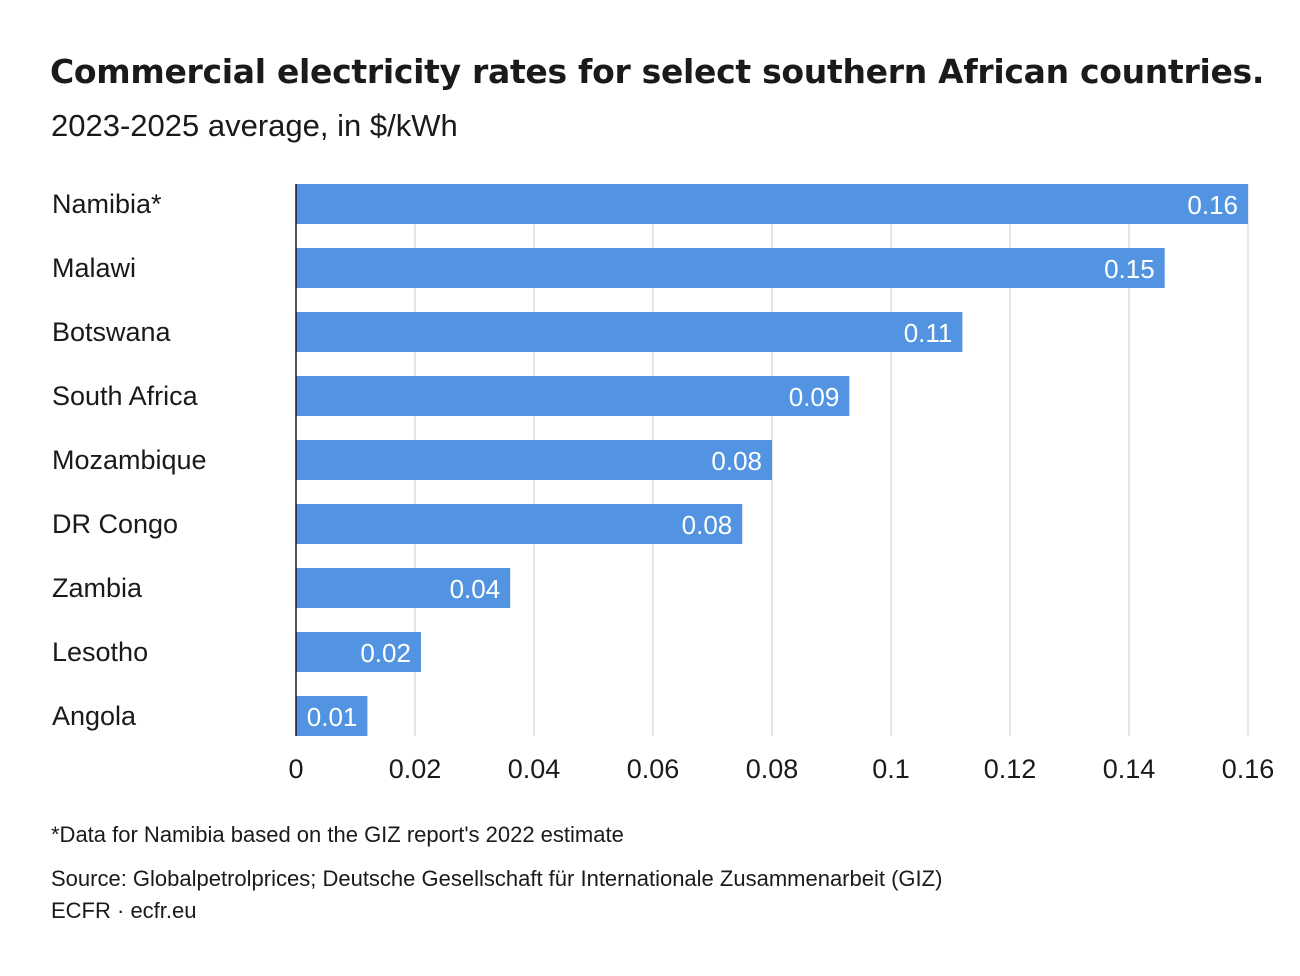 The width and height of the screenshot is (1300, 976). What do you see at coordinates (814, 397) in the screenshot?
I see `value-label: 0.09` at bounding box center [814, 397].